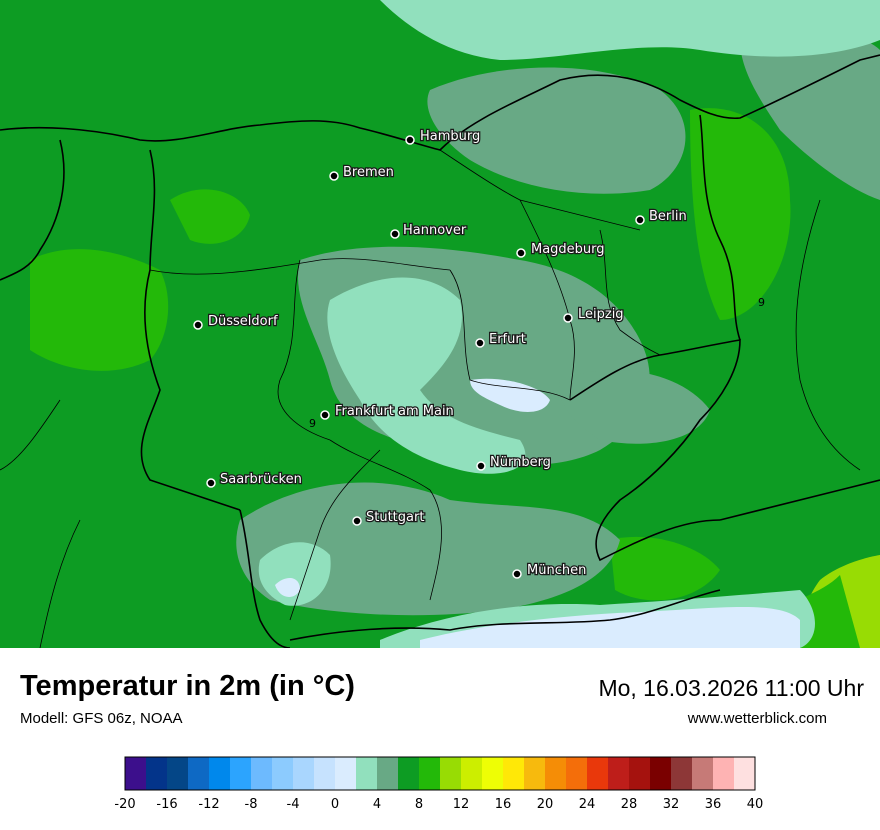 The image size is (880, 830). I want to click on model-label: Modell: GFS 06z, NOAA, so click(101, 718).